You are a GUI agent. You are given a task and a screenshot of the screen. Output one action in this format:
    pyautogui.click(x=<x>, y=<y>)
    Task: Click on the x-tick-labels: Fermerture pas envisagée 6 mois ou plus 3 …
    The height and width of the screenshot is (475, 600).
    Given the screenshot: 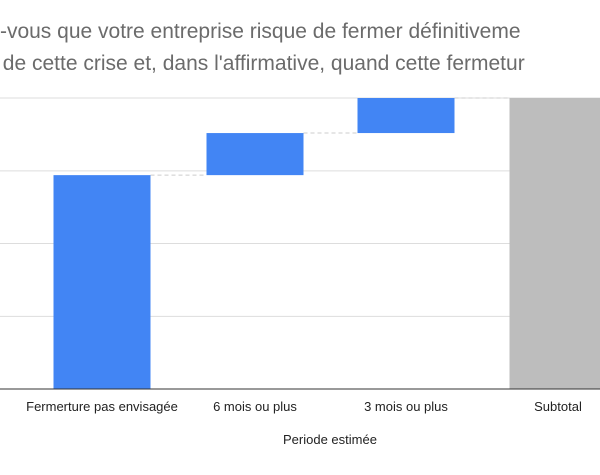 What is the action you would take?
    pyautogui.click(x=304, y=406)
    